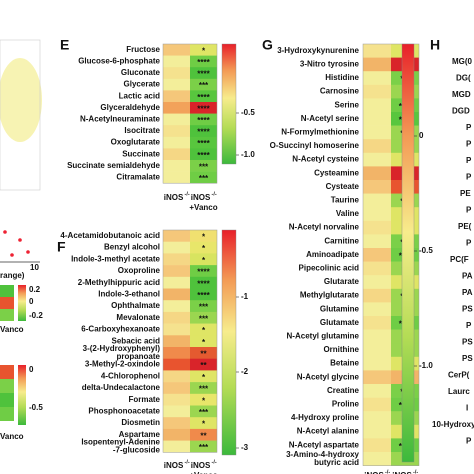 The image size is (474, 474). I want to click on row-label: propanoate, so click(138, 356).